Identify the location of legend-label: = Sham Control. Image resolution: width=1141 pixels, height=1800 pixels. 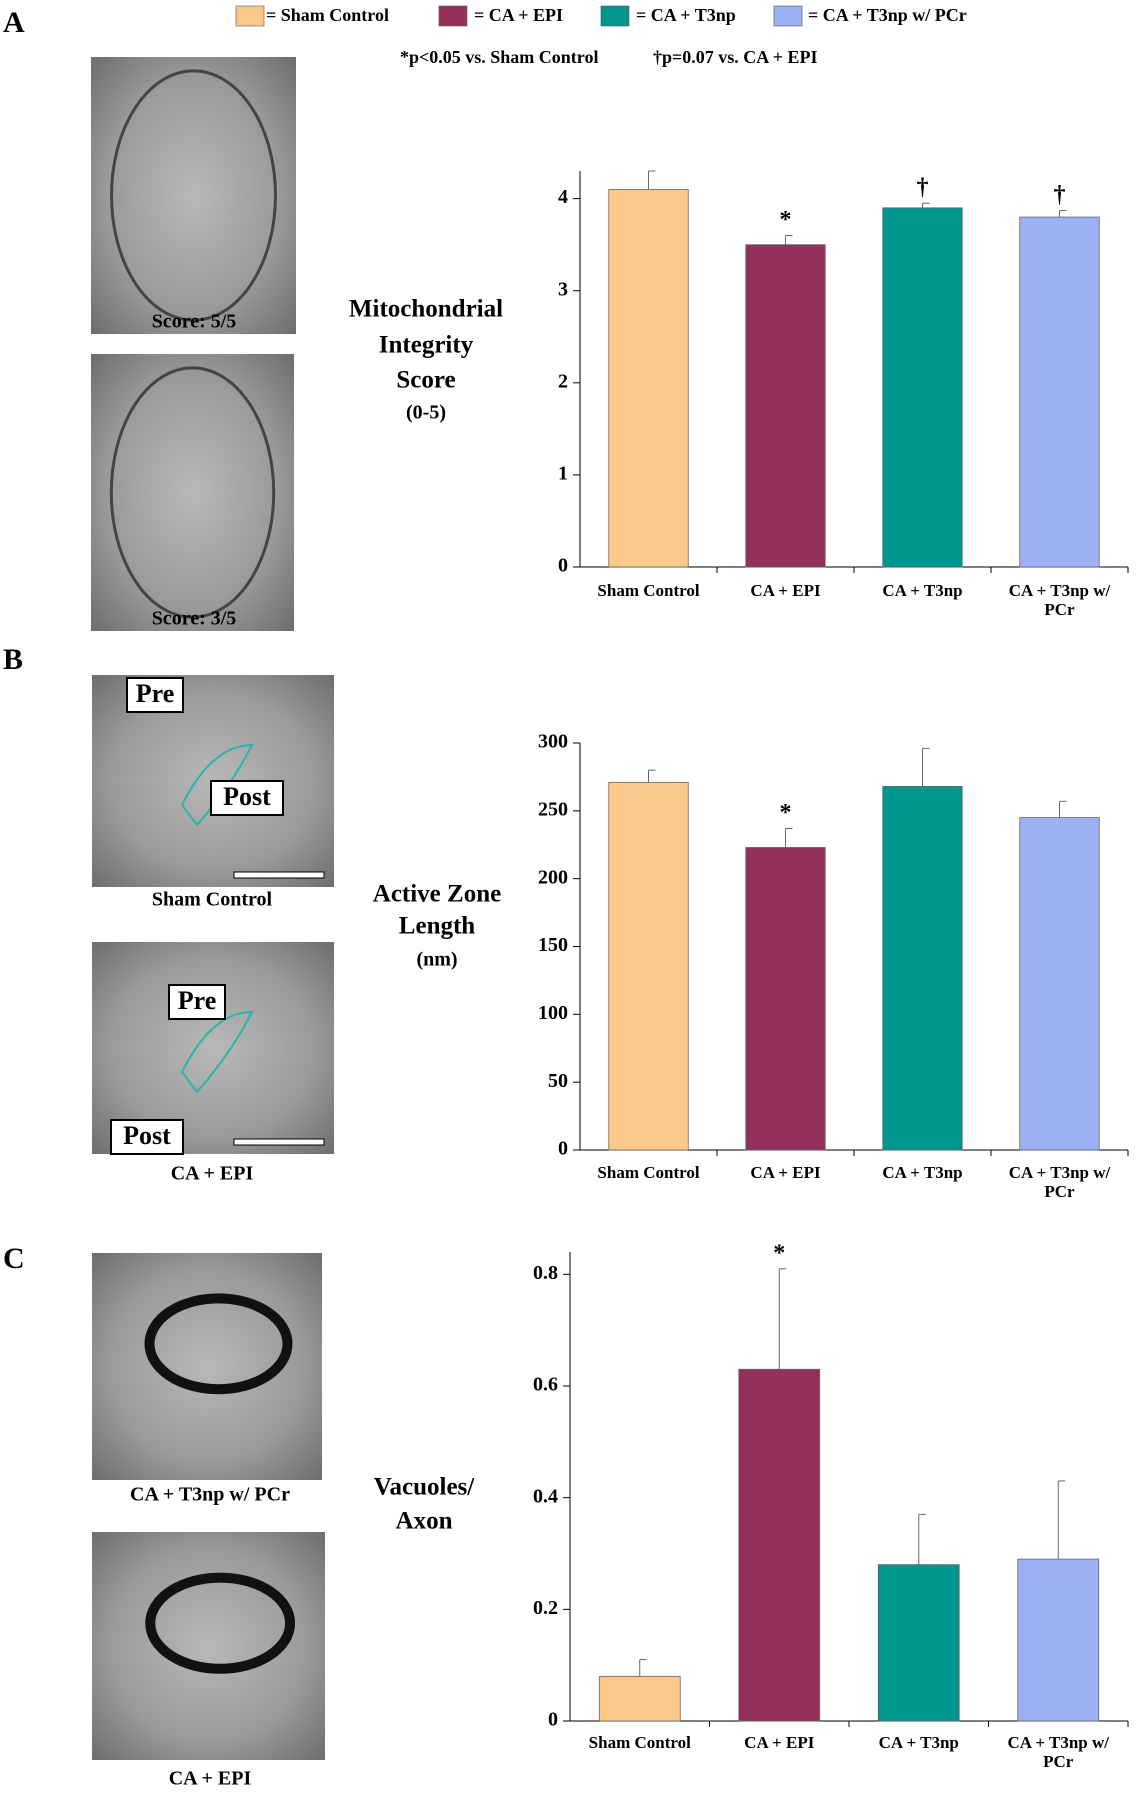
(327, 15).